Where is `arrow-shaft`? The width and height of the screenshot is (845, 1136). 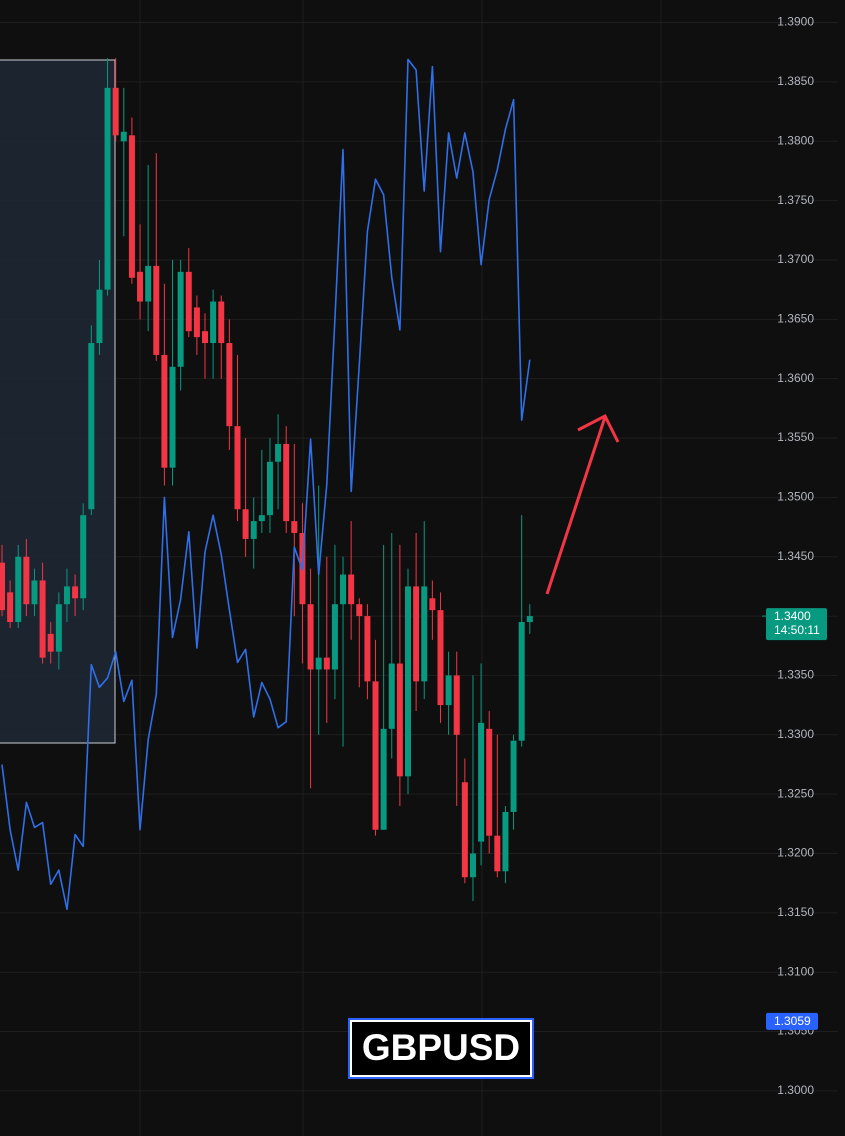
arrow-shaft is located at coordinates (576, 505).